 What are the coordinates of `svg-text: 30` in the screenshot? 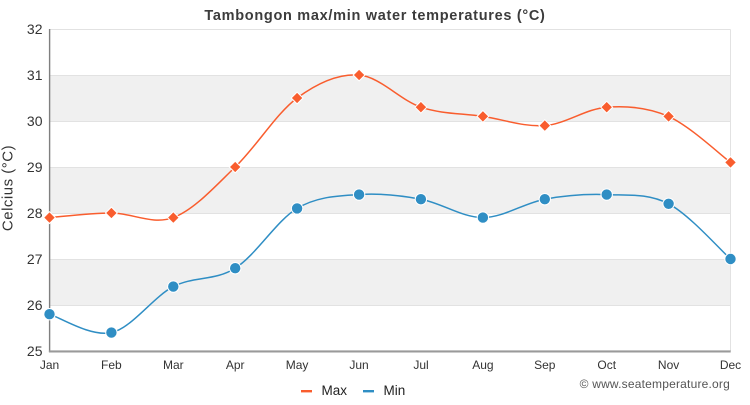 It's located at (35, 121).